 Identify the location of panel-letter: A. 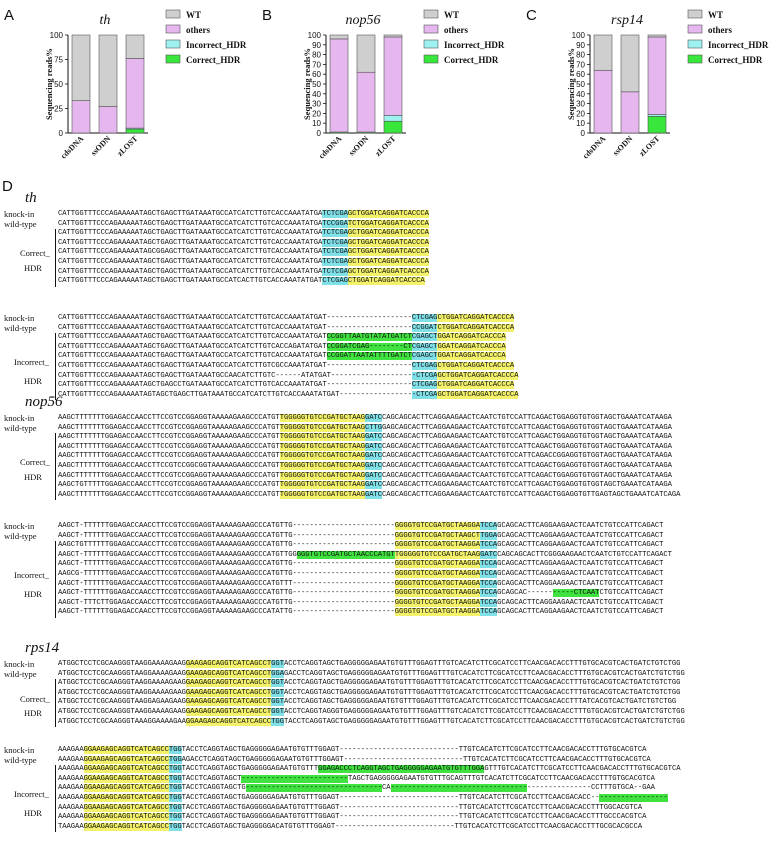
(9, 15).